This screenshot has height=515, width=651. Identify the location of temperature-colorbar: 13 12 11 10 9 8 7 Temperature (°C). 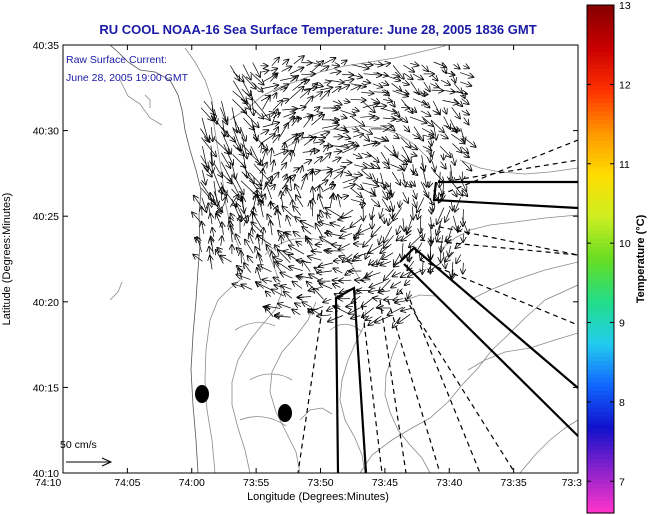
(616, 257).